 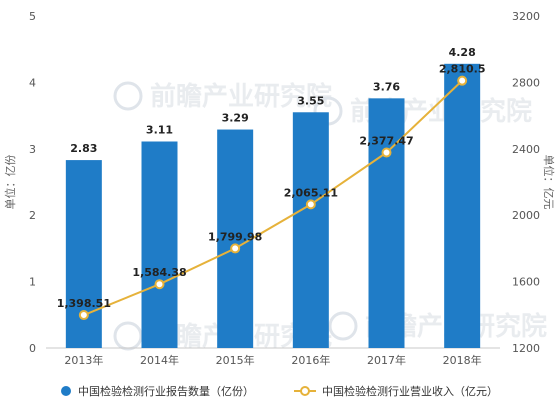 What do you see at coordinates (32, 82) in the screenshot?
I see `left-axis-tick: 4` at bounding box center [32, 82].